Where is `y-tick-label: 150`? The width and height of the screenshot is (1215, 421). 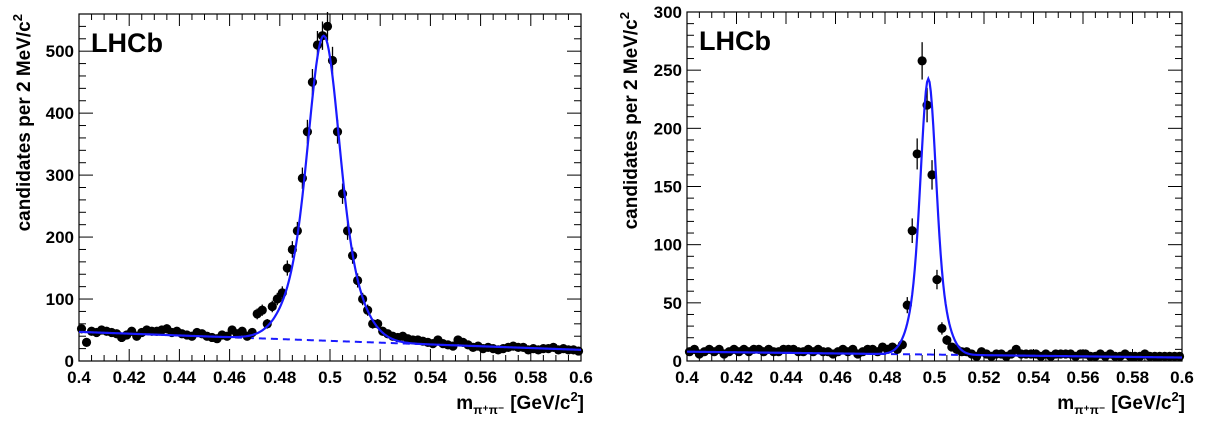
y-tick-label: 150 is located at coordinates (668, 187).